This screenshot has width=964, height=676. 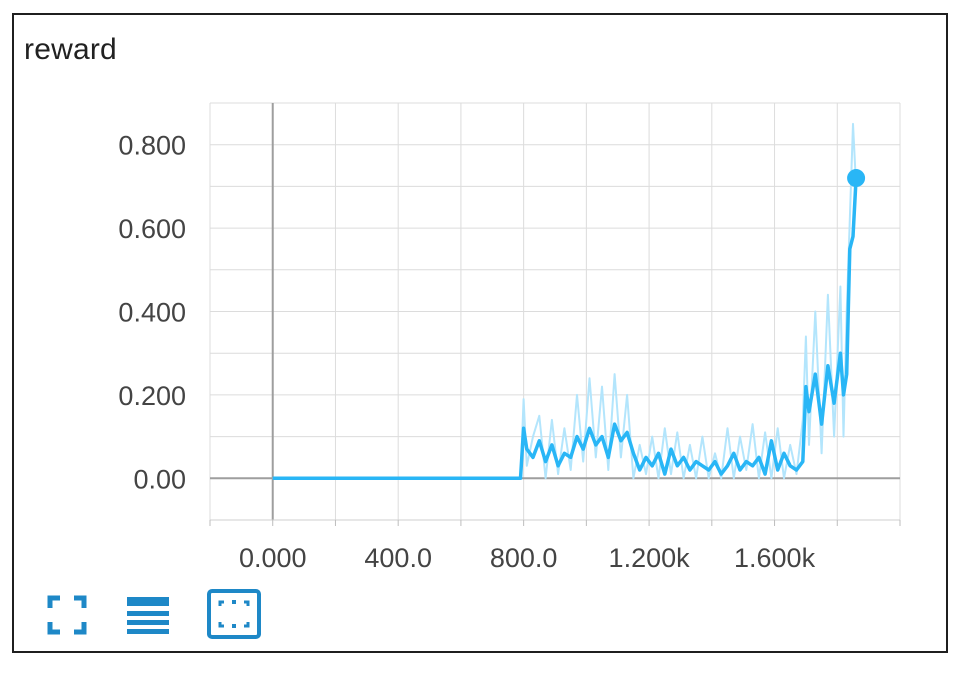 I want to click on chart-title: reward, so click(x=70, y=49).